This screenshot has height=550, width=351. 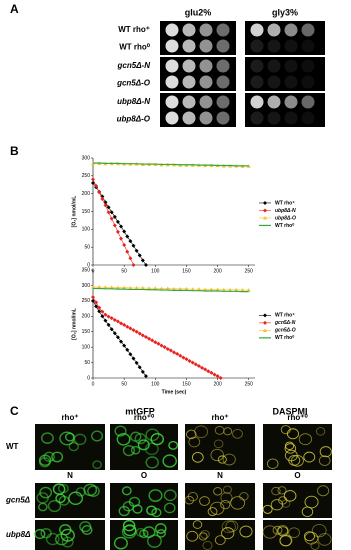 What do you see at coordinates (285, 12) in the screenshot?
I see `column-header: gly3%` at bounding box center [285, 12].